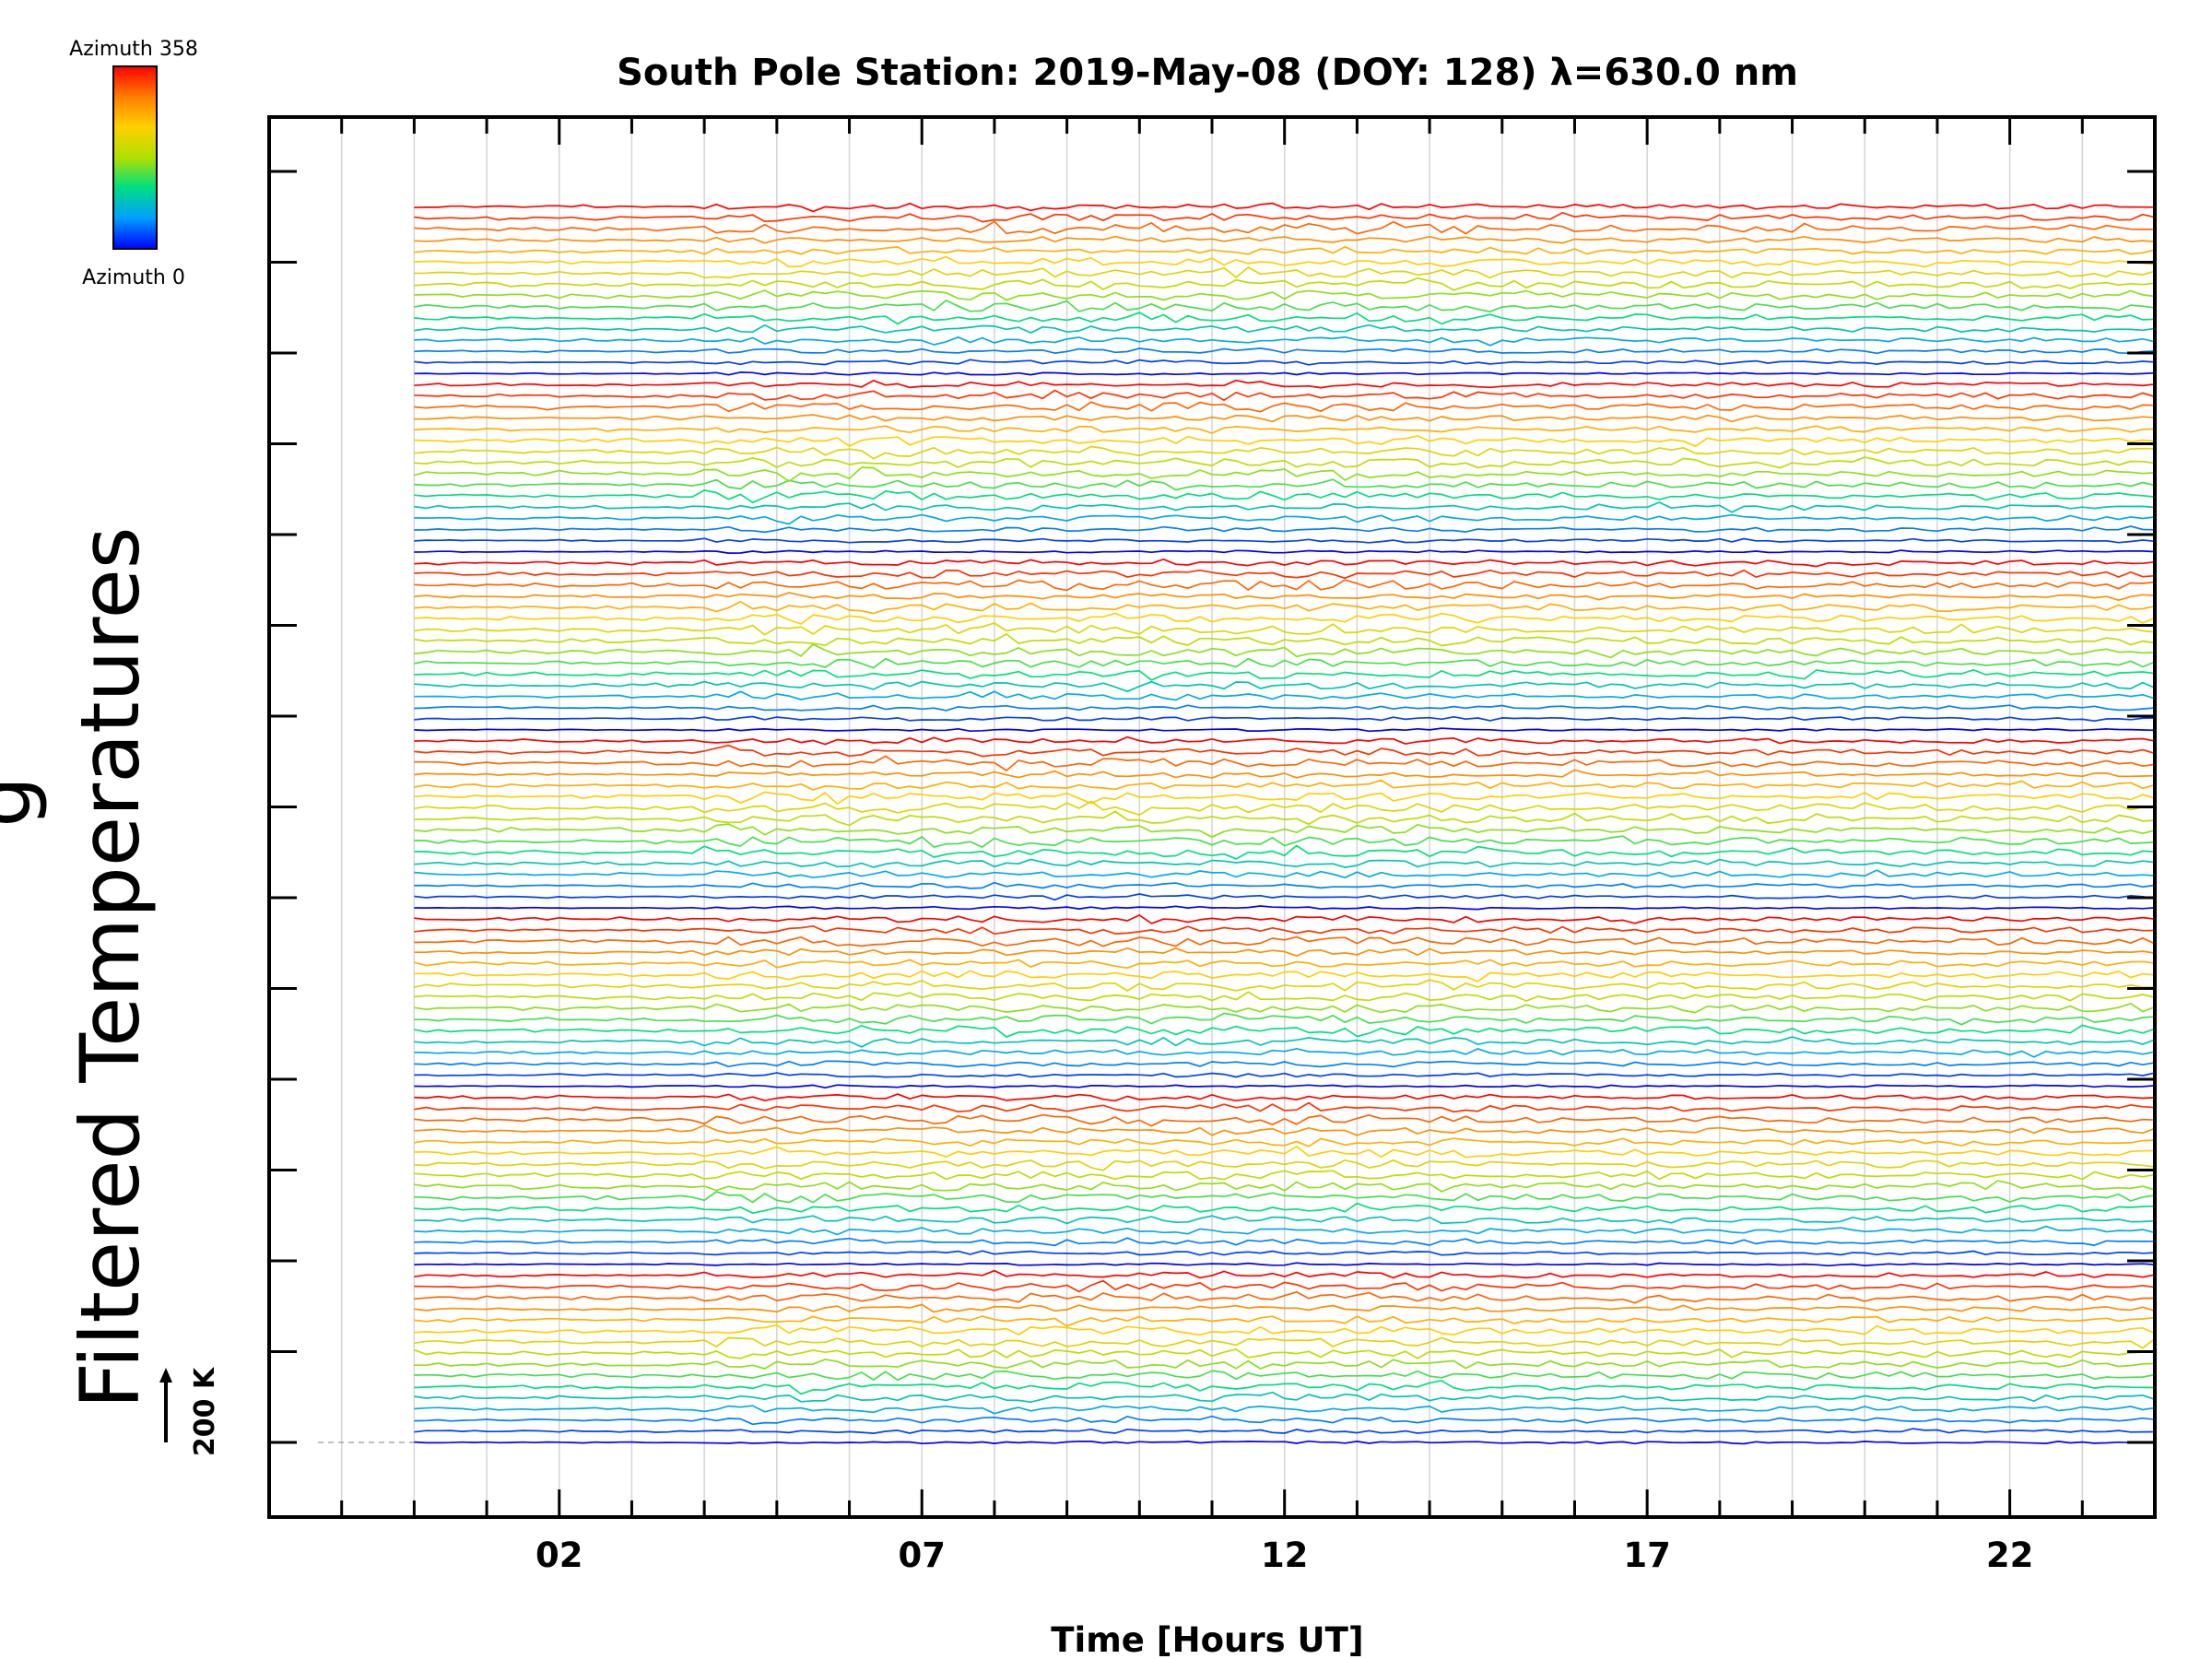  I want to click on x-tick-label: 07, so click(922, 1555).